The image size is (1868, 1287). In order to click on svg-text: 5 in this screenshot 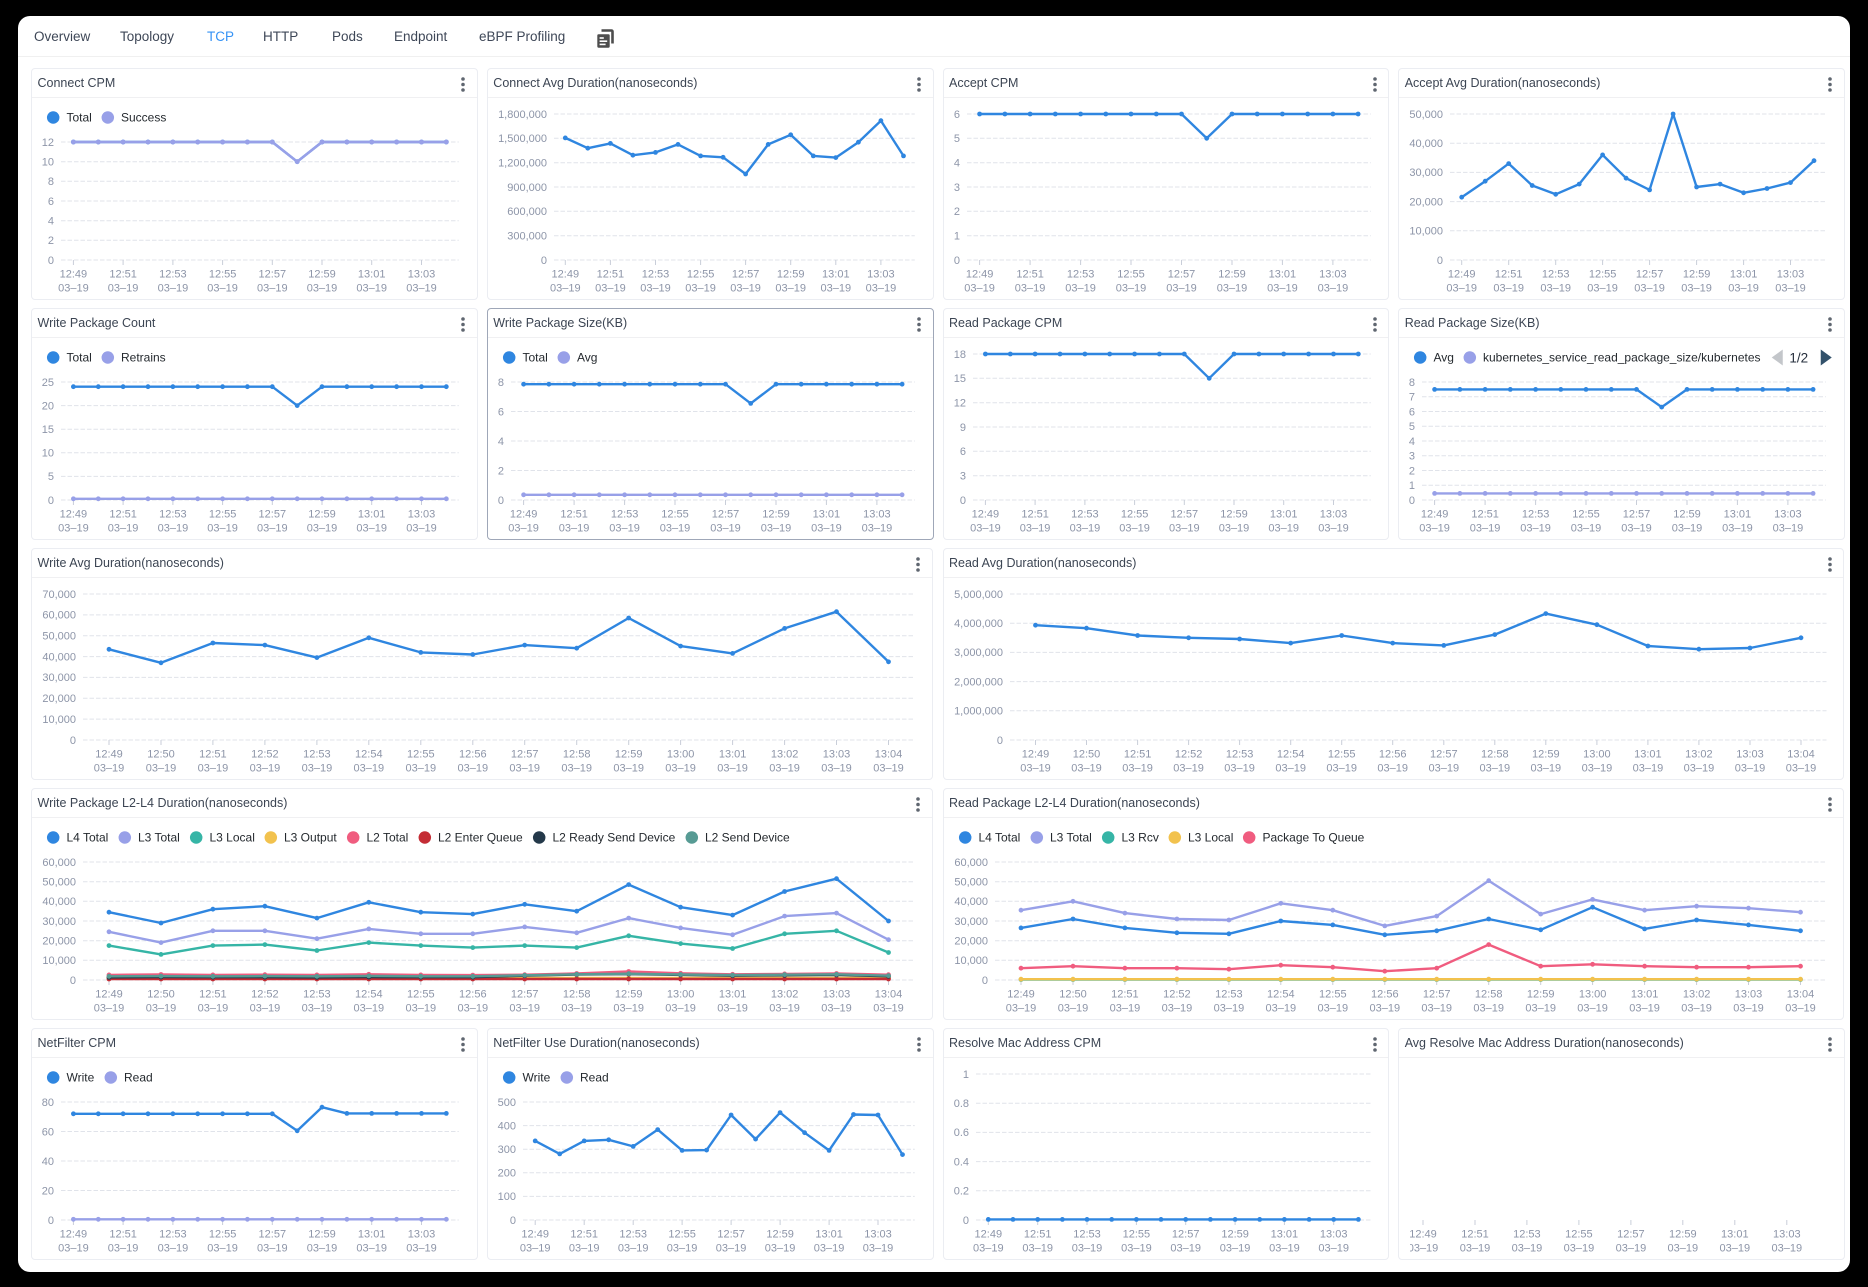, I will do `click(956, 139)`.